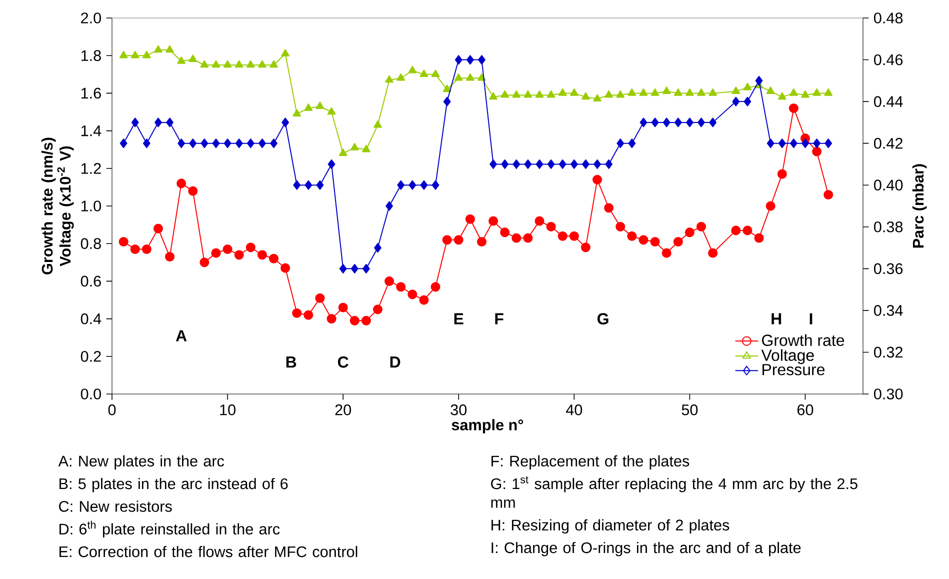 The image size is (949, 579). What do you see at coordinates (181, 336) in the screenshot?
I see `annotation: A` at bounding box center [181, 336].